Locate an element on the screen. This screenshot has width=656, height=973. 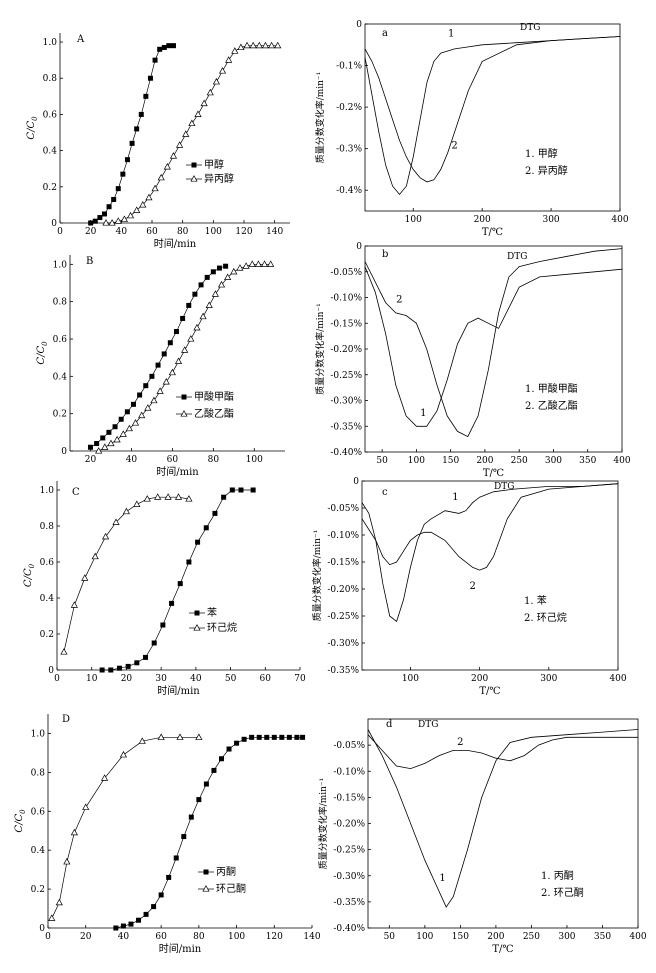
x-axis-label: T/℃ is located at coordinates (492, 232).